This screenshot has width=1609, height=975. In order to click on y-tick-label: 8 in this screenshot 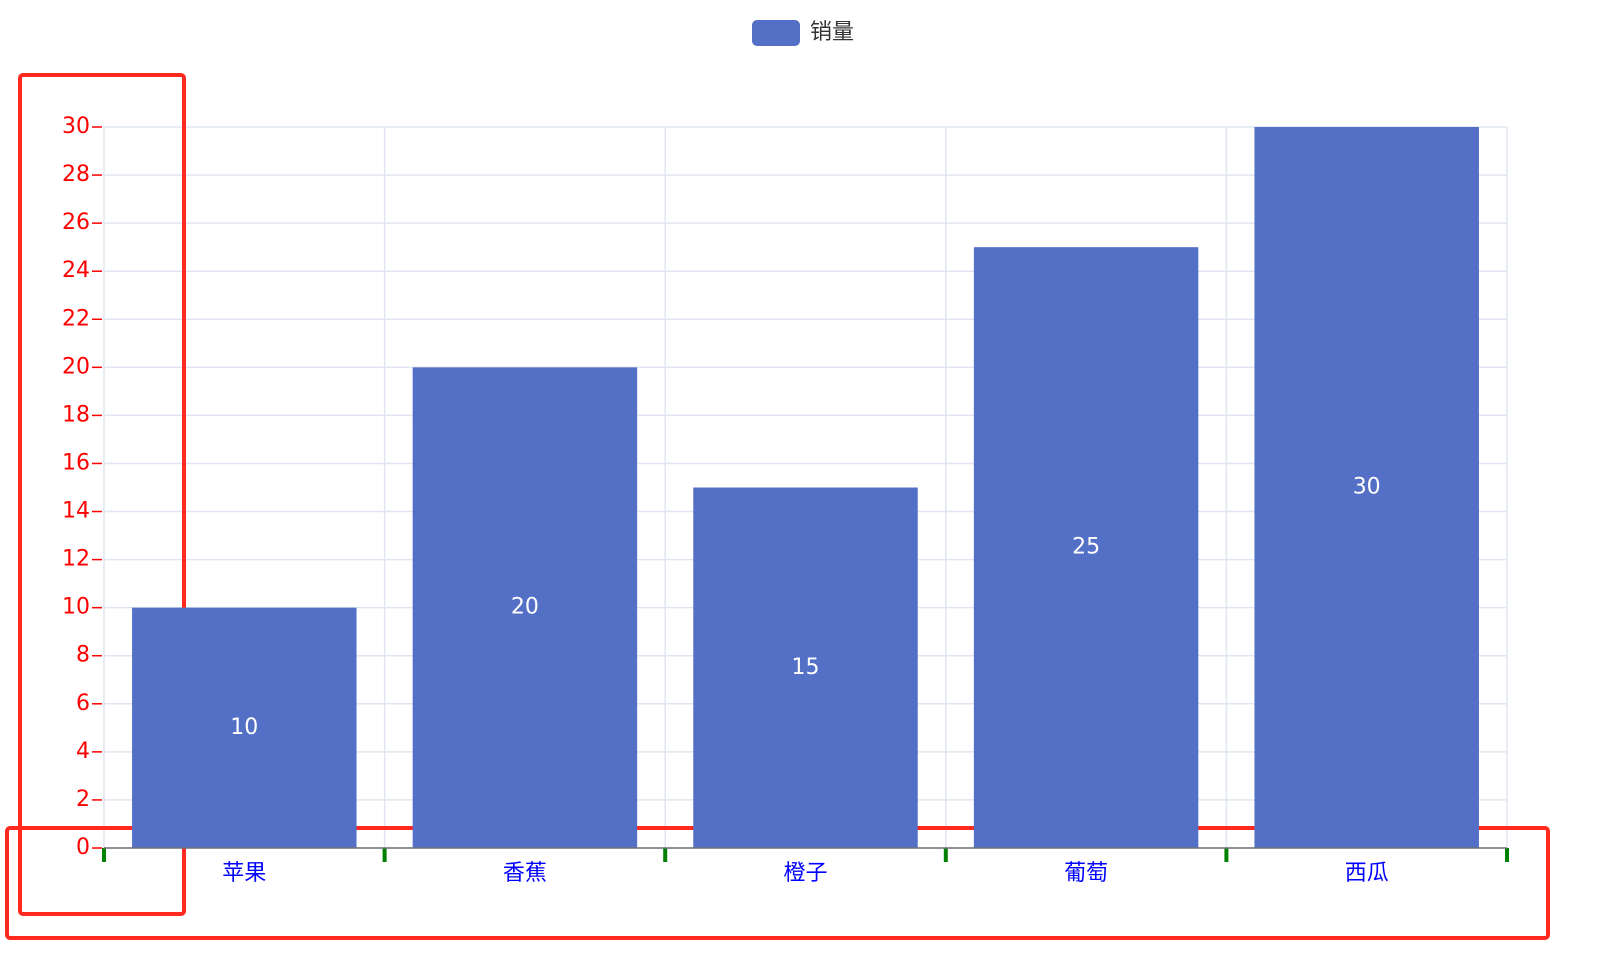, I will do `click(83, 655)`.